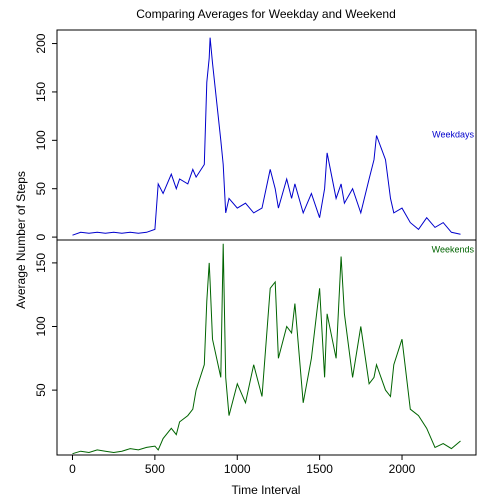  Describe the element at coordinates (72, 469) in the screenshot. I see `x-tick-label: 0` at that location.